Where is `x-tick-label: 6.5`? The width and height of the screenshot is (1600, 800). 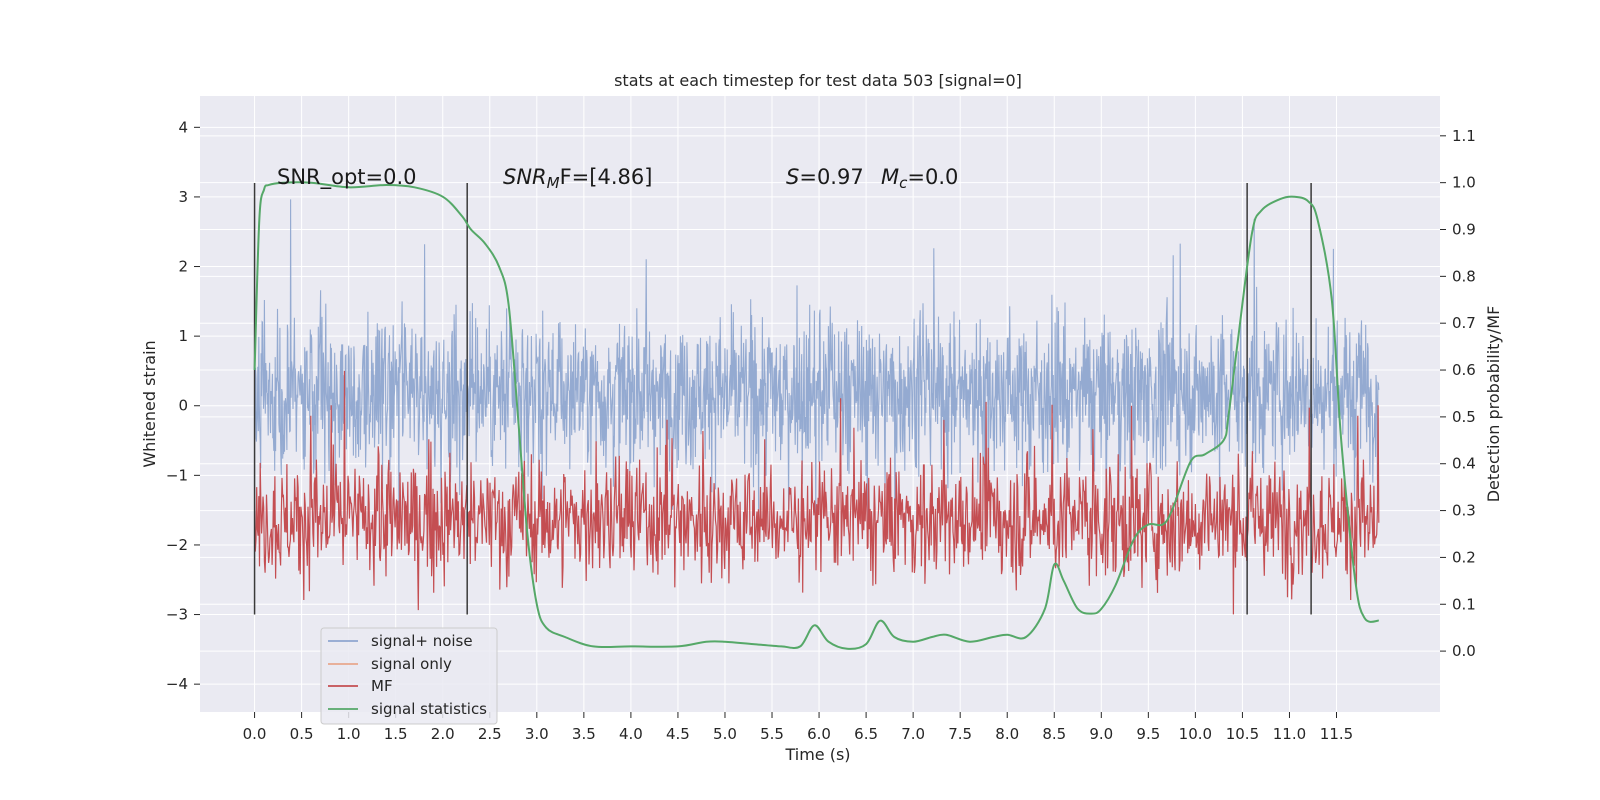 x-tick-label: 6.5 is located at coordinates (866, 734).